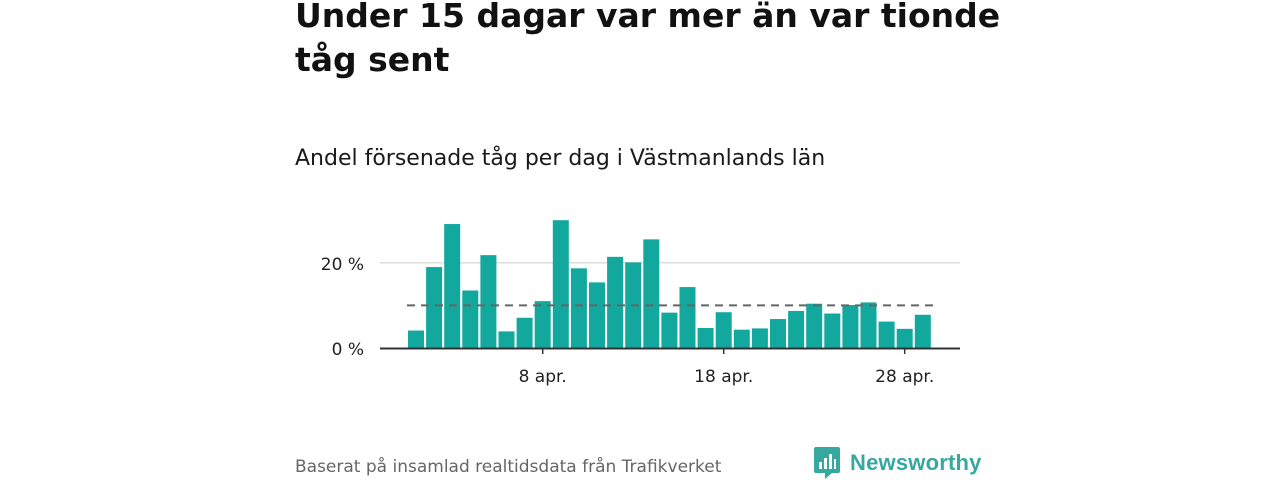 The width and height of the screenshot is (1280, 480). I want to click on y-tick-label: 0 %, so click(348, 350).